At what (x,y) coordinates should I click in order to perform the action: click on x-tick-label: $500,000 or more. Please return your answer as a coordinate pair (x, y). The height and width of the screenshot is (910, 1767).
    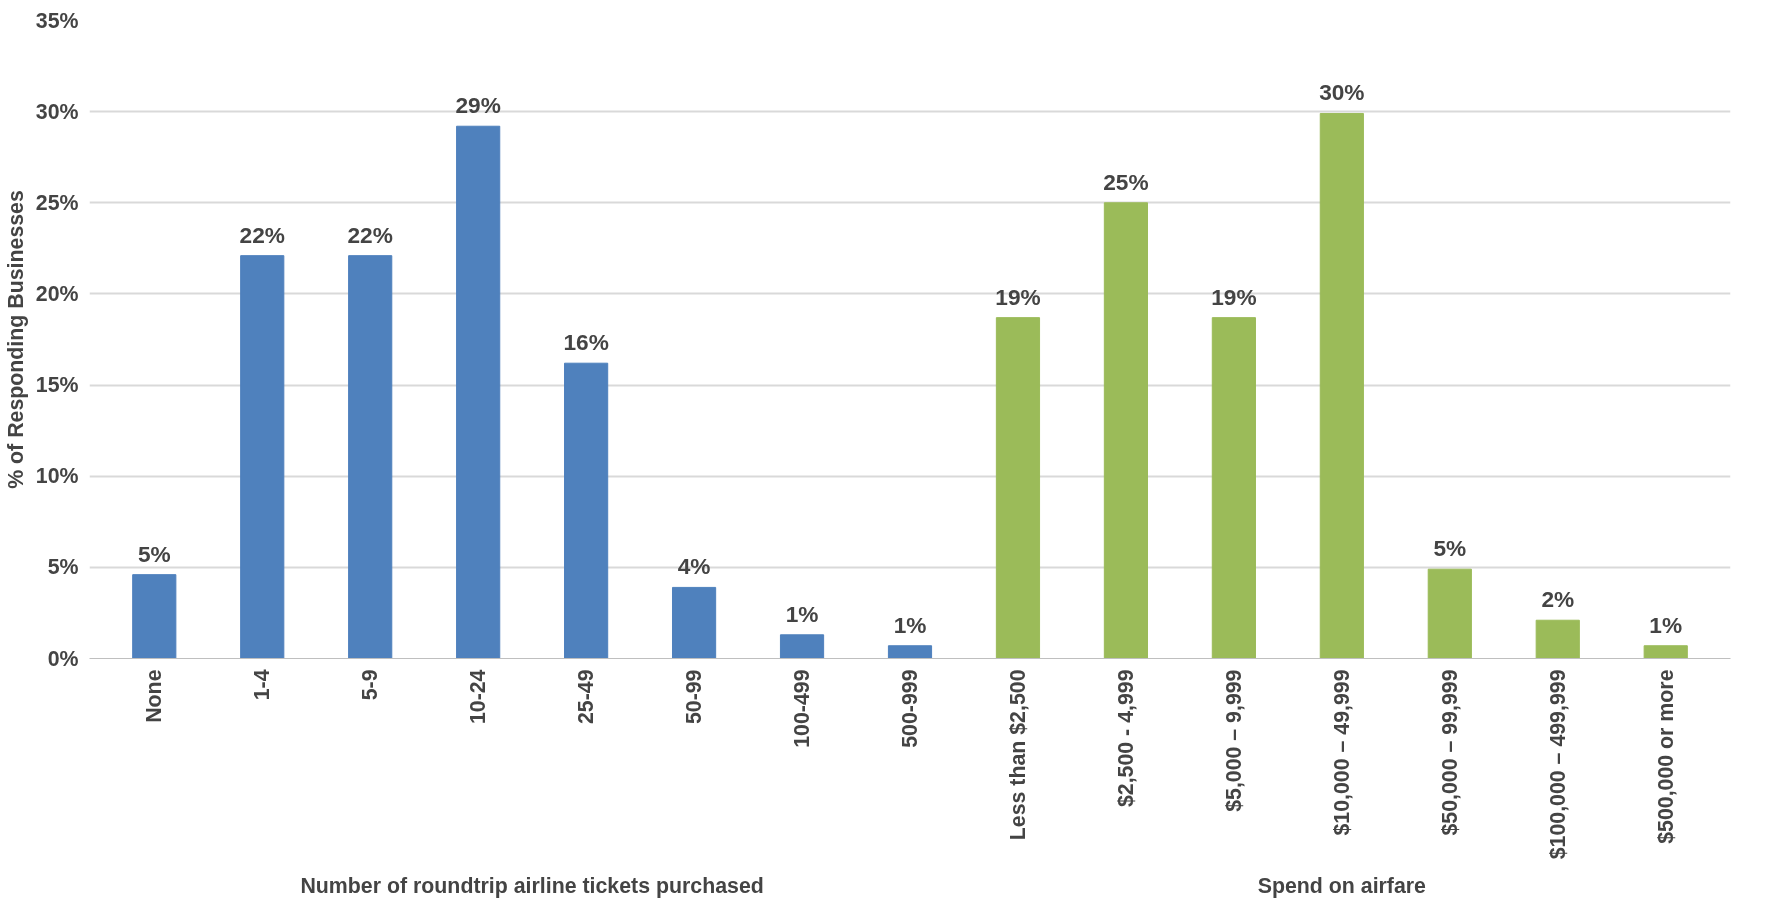
    Looking at the image, I should click on (1665, 756).